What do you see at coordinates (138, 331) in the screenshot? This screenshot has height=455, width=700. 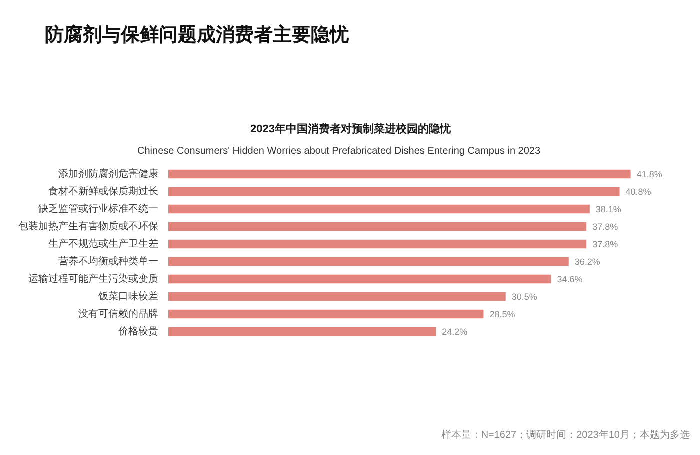 I see `y-tick-label: 价格较贵` at bounding box center [138, 331].